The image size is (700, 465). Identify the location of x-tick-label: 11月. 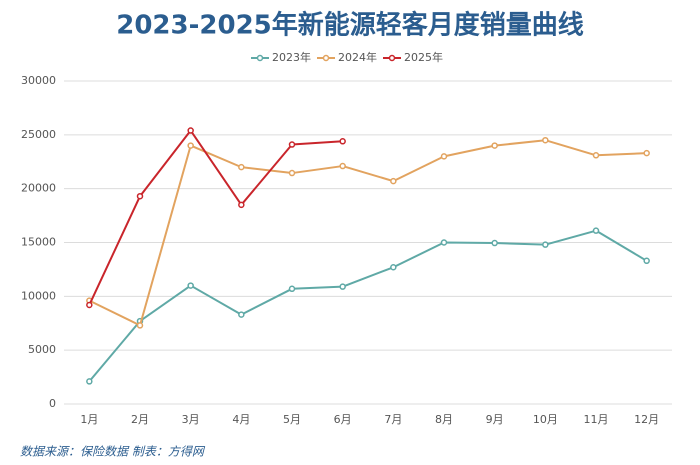
(596, 419).